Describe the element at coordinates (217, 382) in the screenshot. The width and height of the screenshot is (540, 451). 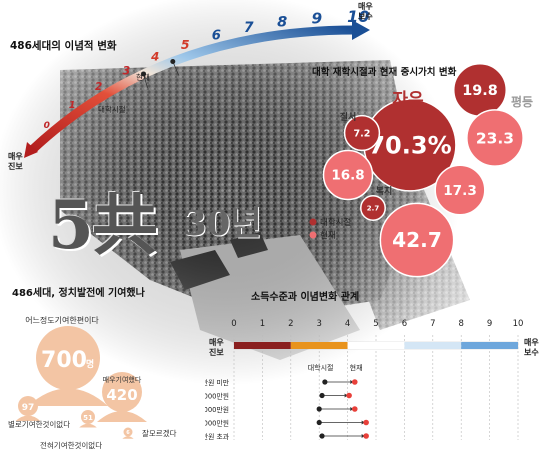
I see `category-label: 2000만원 미만` at that location.